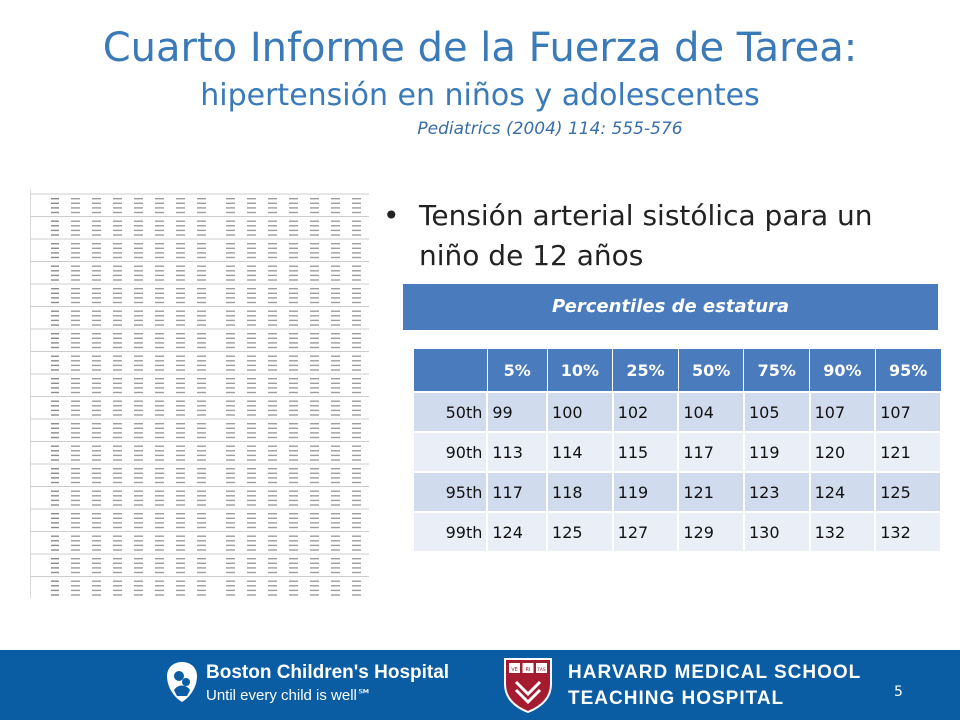 The height and width of the screenshot is (720, 960). What do you see at coordinates (289, 695) in the screenshot?
I see `hospital-tagline: Until every child is well℠` at bounding box center [289, 695].